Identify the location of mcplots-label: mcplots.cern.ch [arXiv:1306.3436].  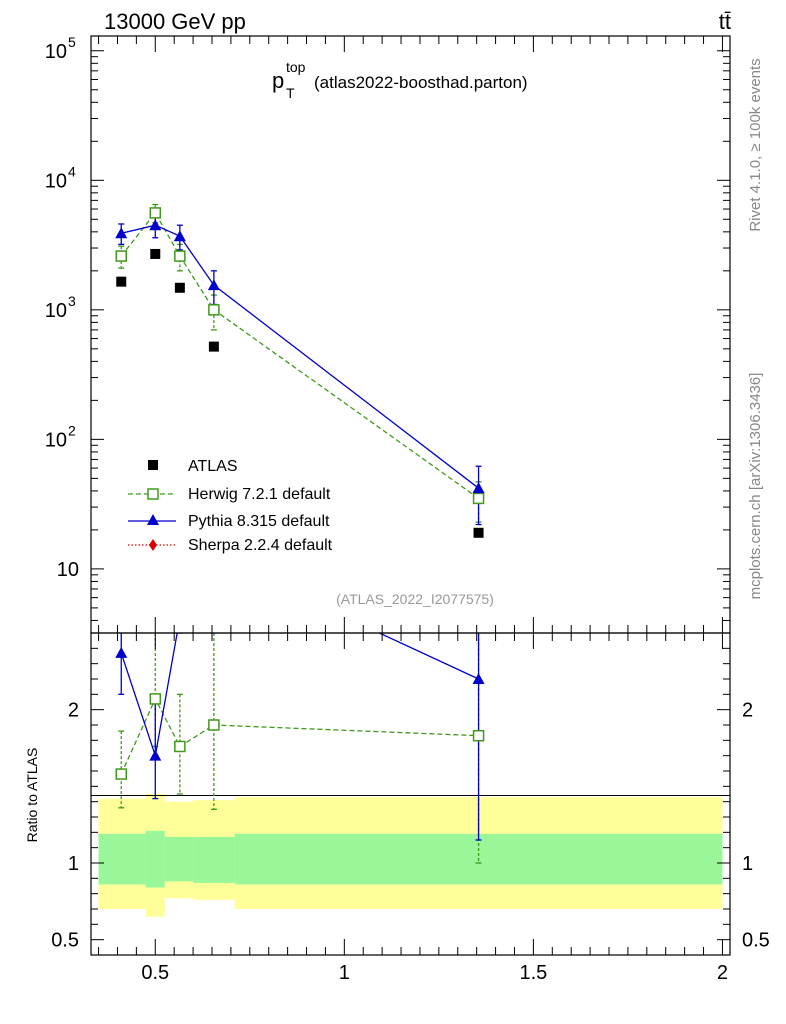
(755, 486).